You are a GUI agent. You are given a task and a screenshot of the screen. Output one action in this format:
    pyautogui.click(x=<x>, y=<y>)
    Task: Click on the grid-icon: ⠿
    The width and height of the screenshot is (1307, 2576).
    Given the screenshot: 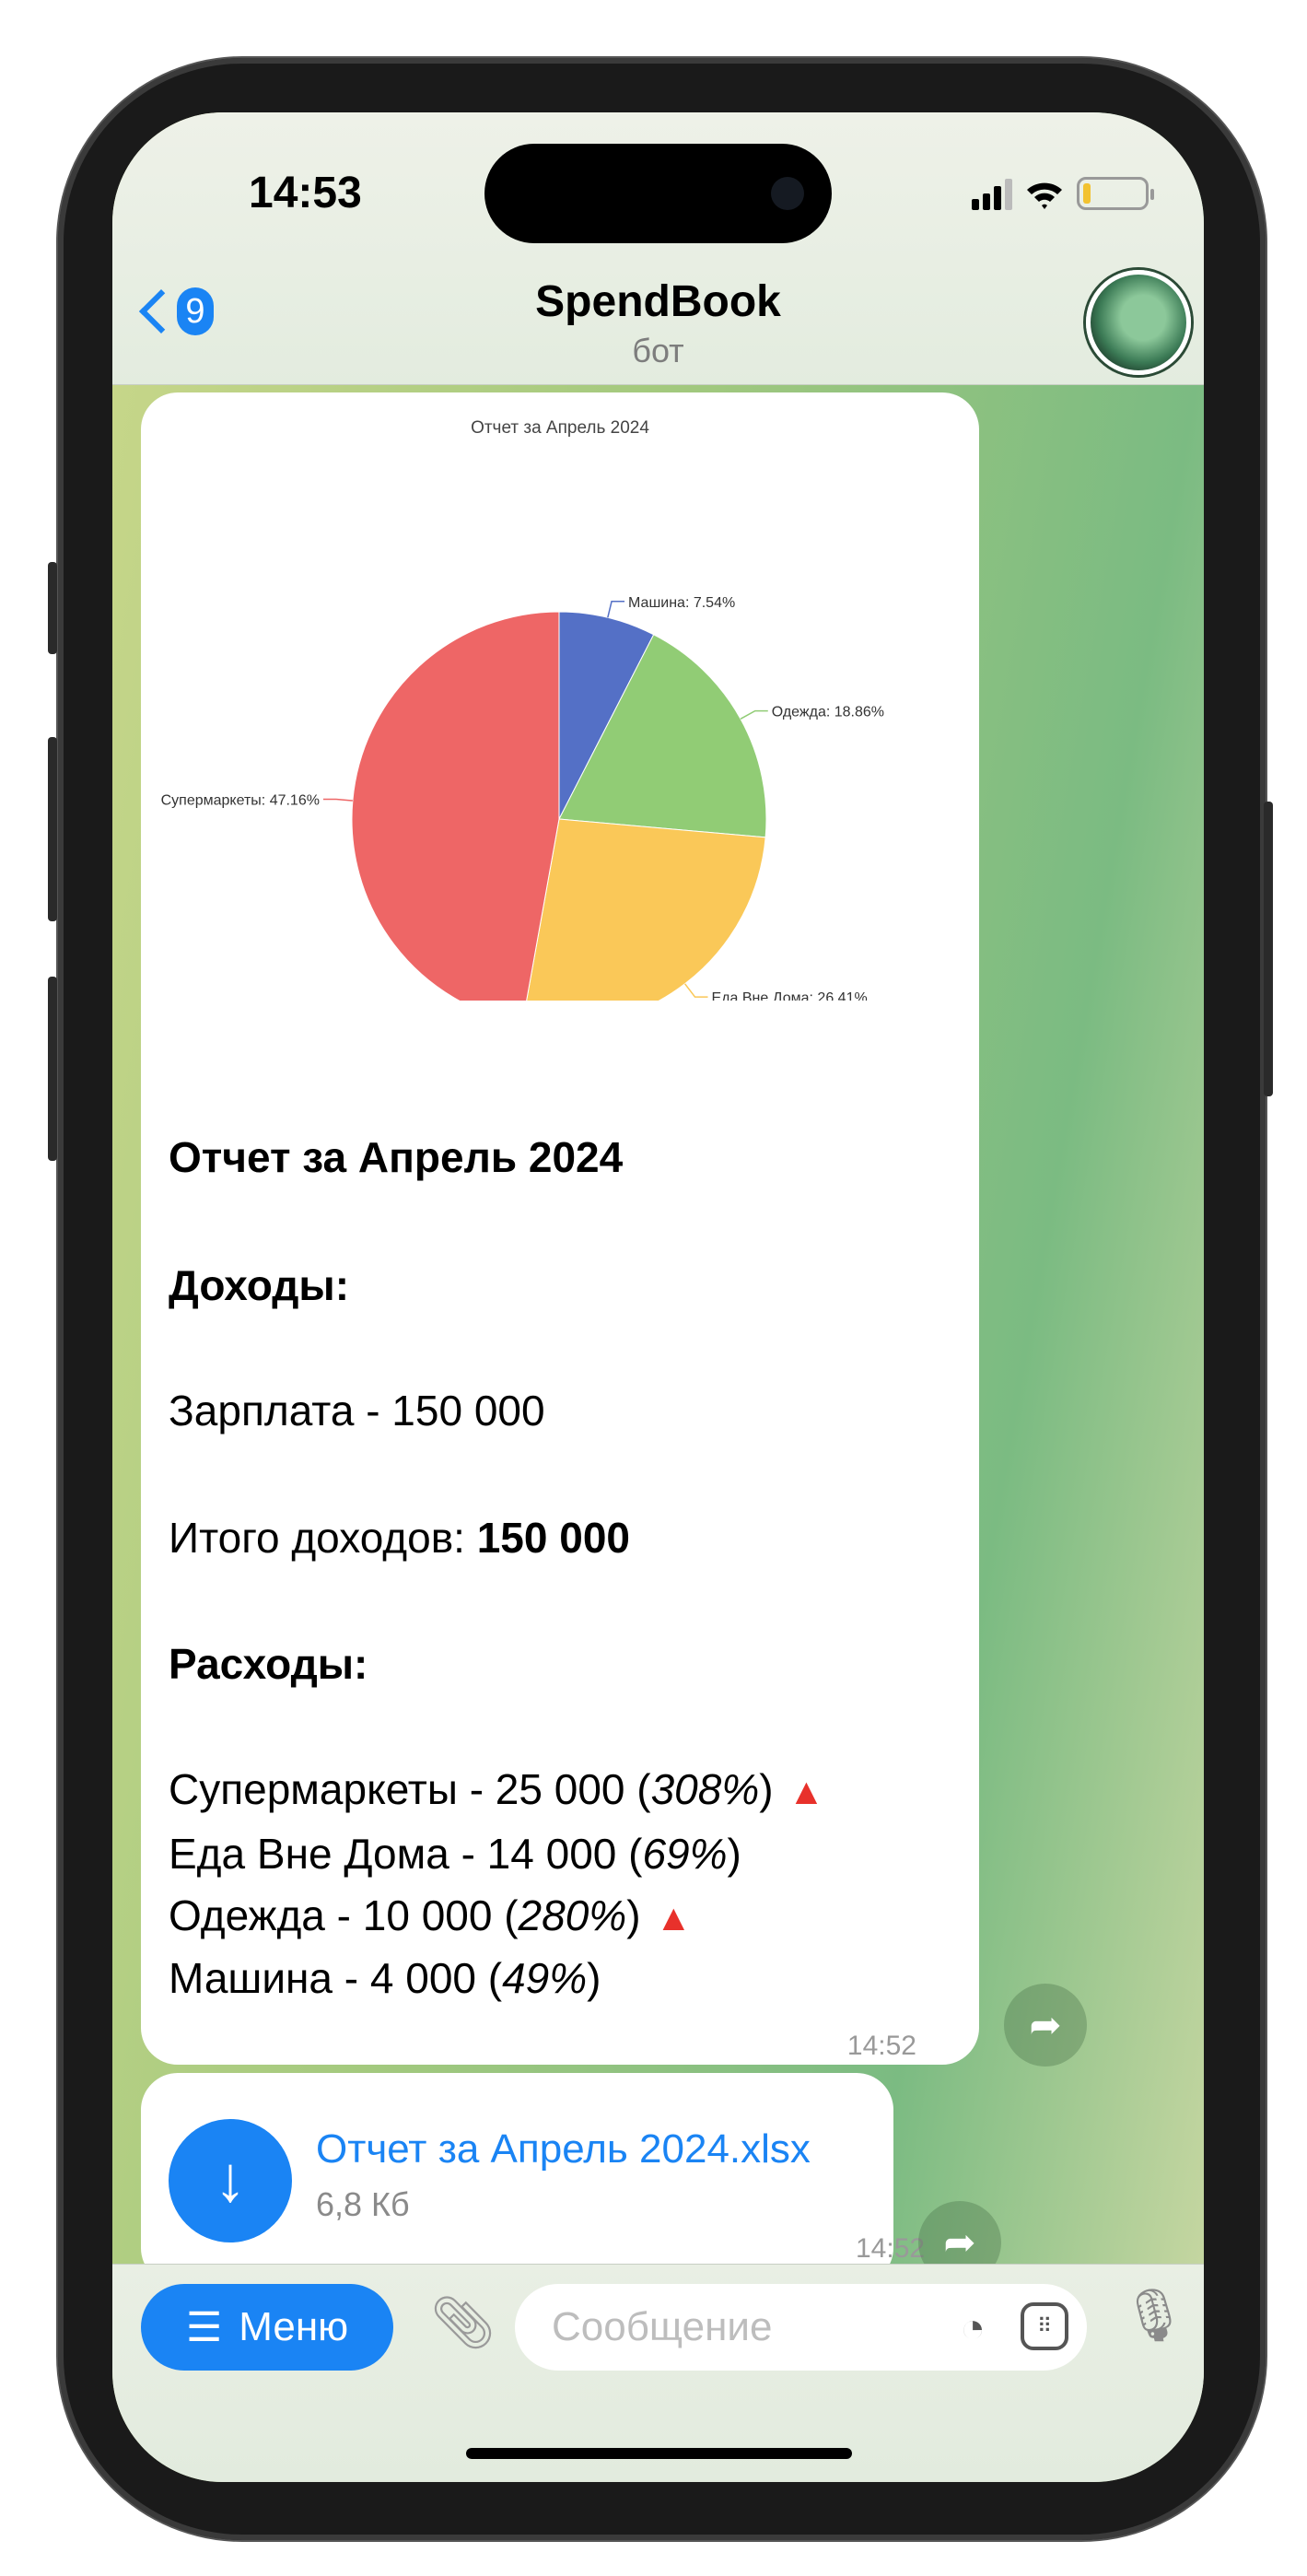 What is the action you would take?
    pyautogui.click(x=1044, y=2325)
    